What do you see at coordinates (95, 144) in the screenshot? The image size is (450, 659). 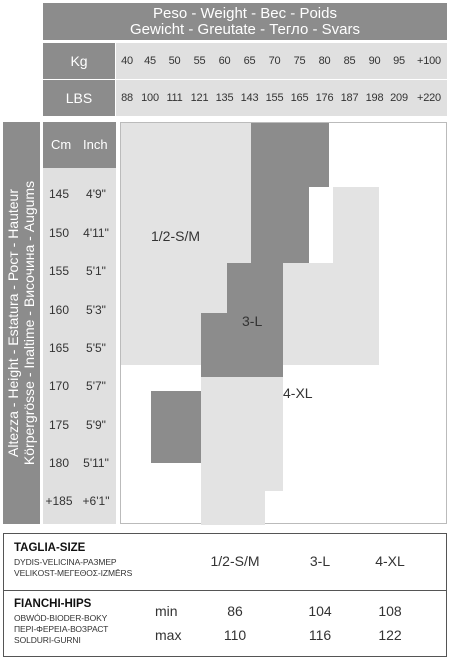 I see `inch-label: Inch` at bounding box center [95, 144].